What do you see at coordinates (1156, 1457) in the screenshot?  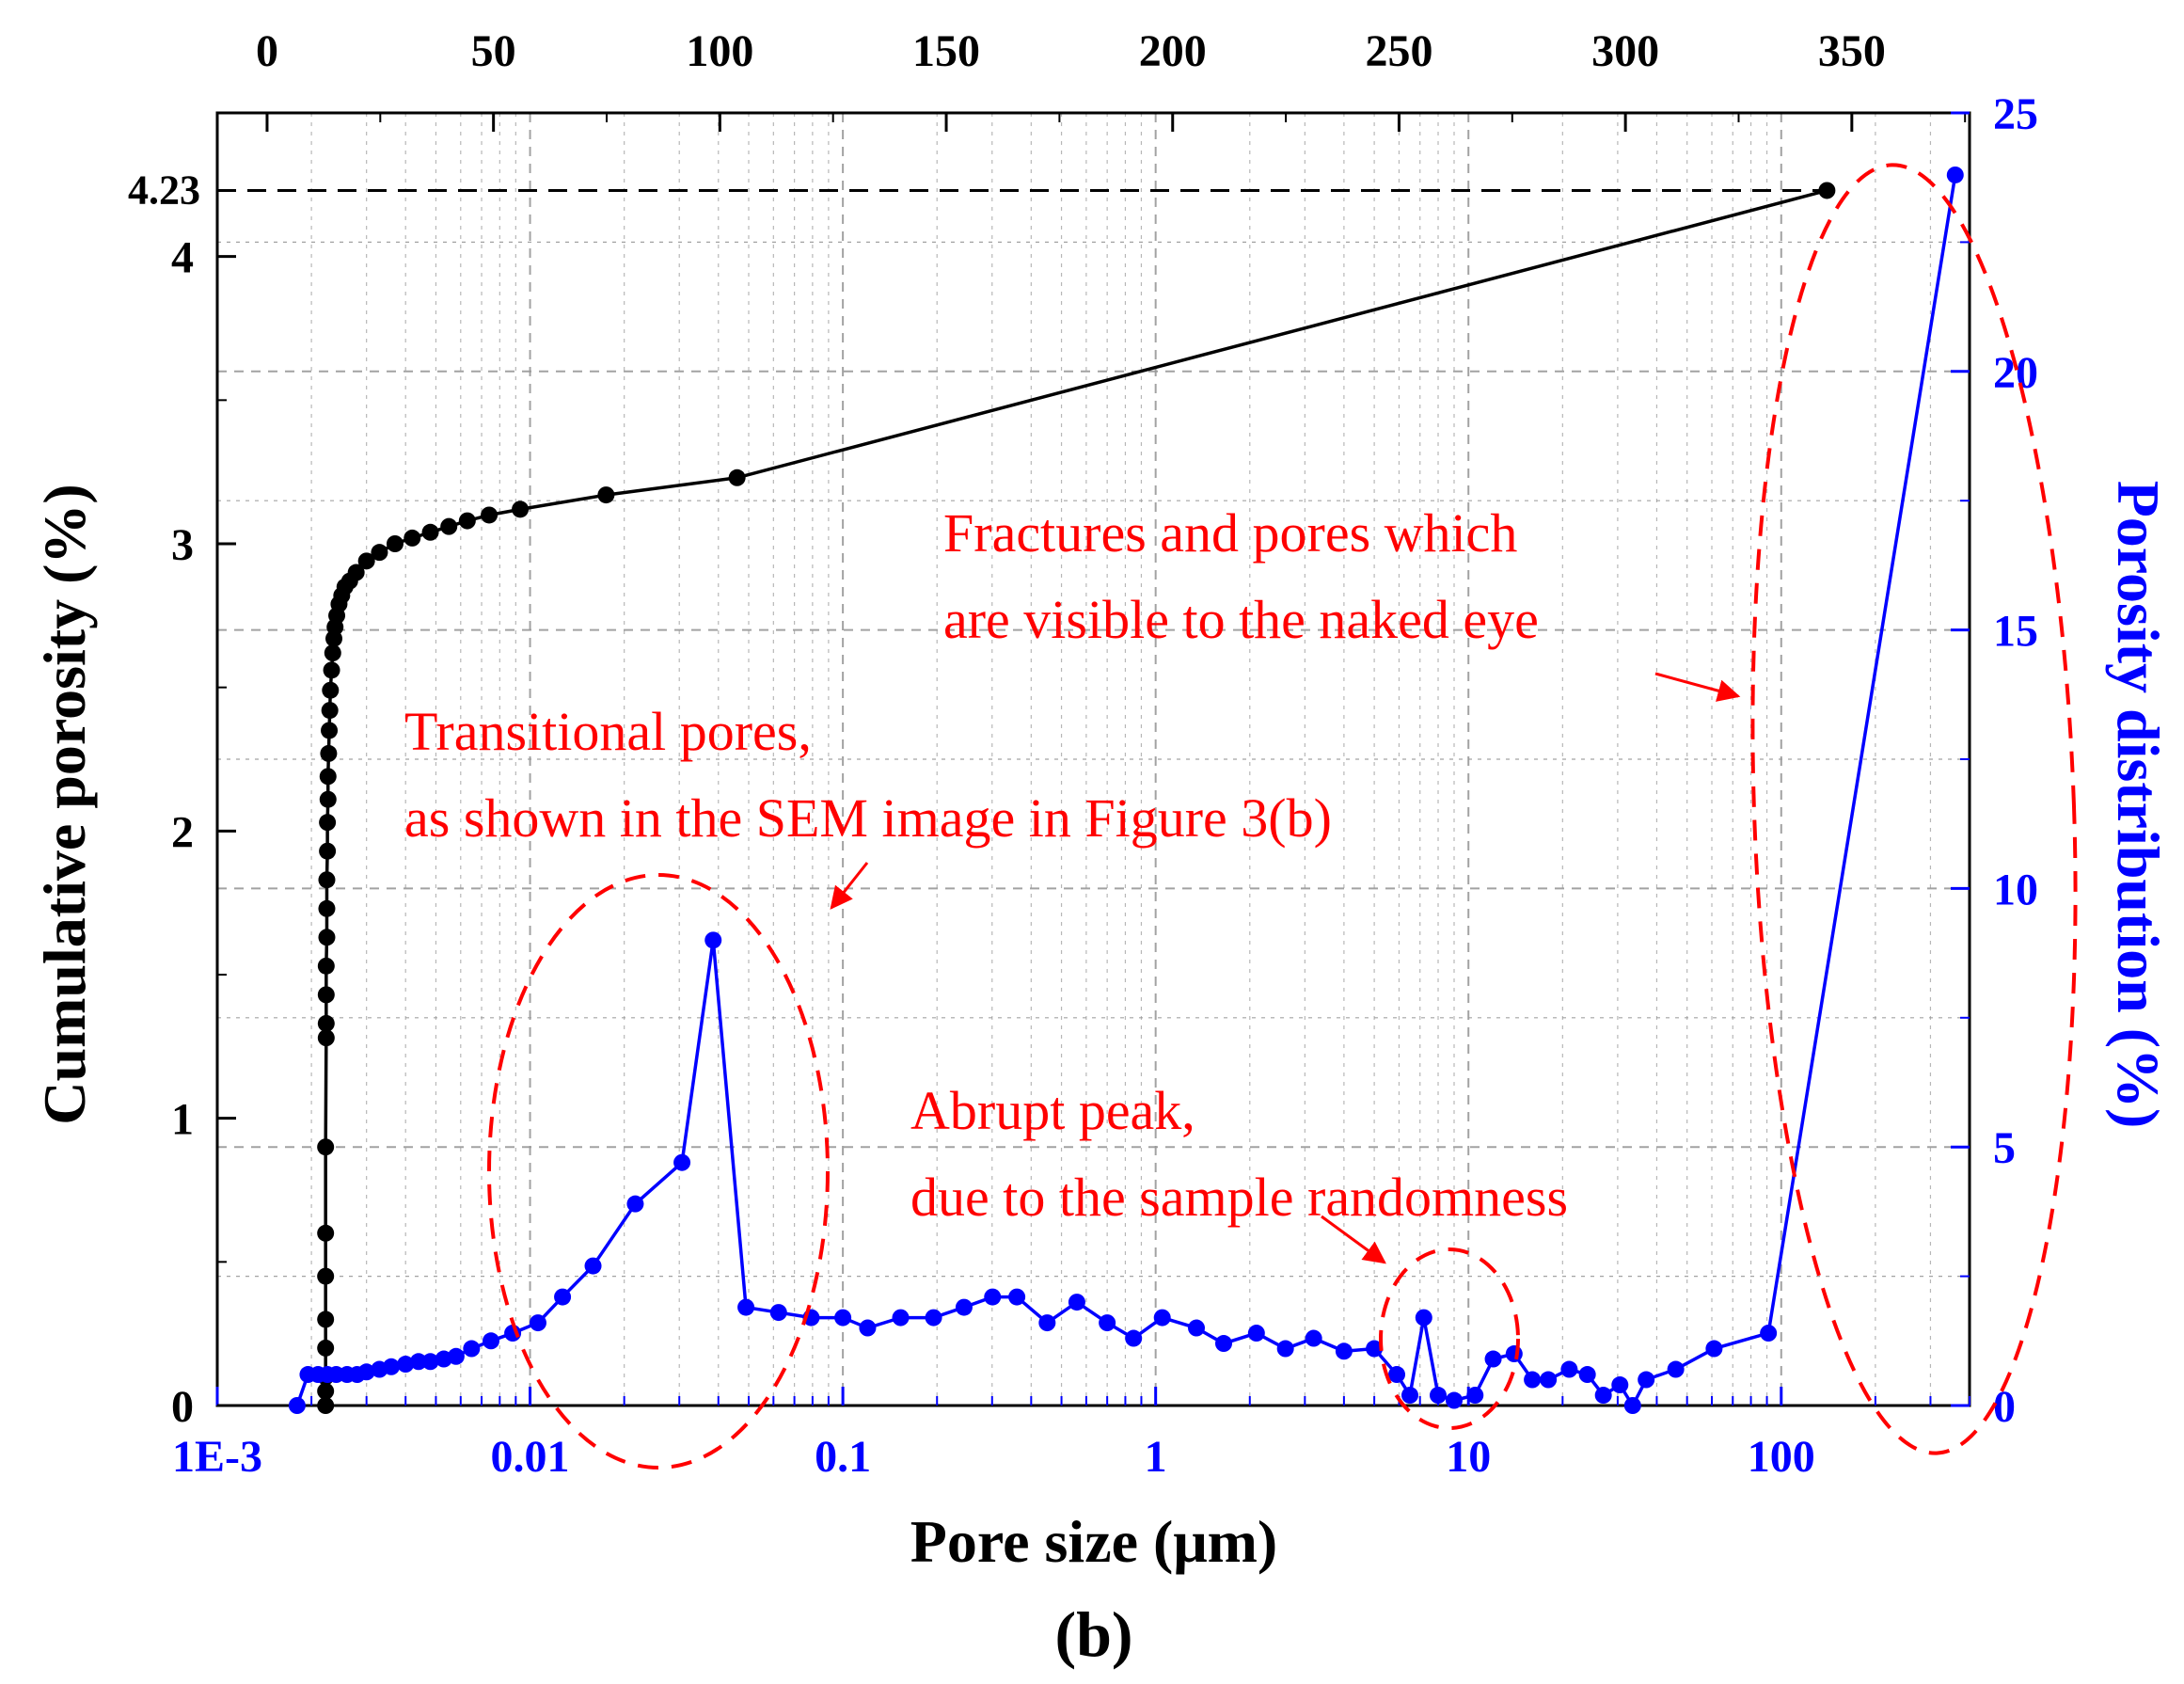 I see `x-tick-label: 1` at bounding box center [1156, 1457].